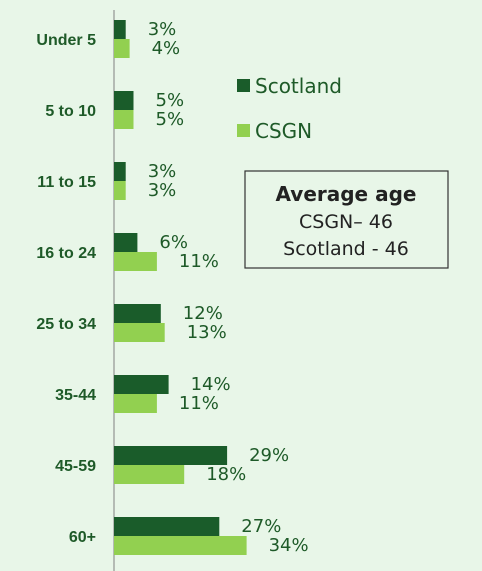  What do you see at coordinates (199, 261) in the screenshot?
I see `data-label-csgn-16-to-24: 11%` at bounding box center [199, 261].